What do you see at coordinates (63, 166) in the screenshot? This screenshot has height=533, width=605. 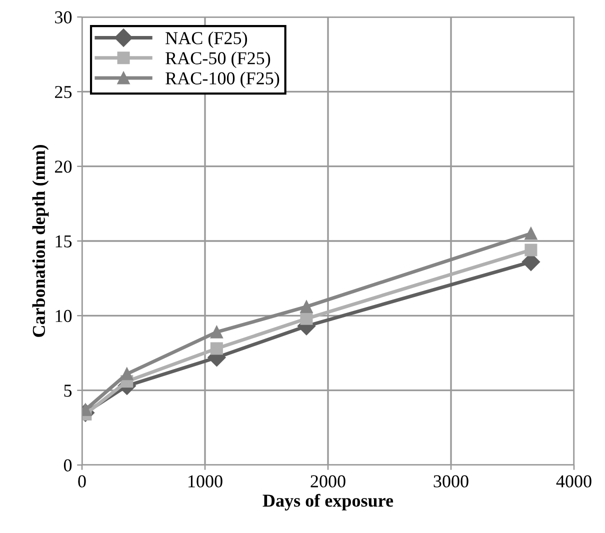 I see `y-tick-label: 20` at bounding box center [63, 166].